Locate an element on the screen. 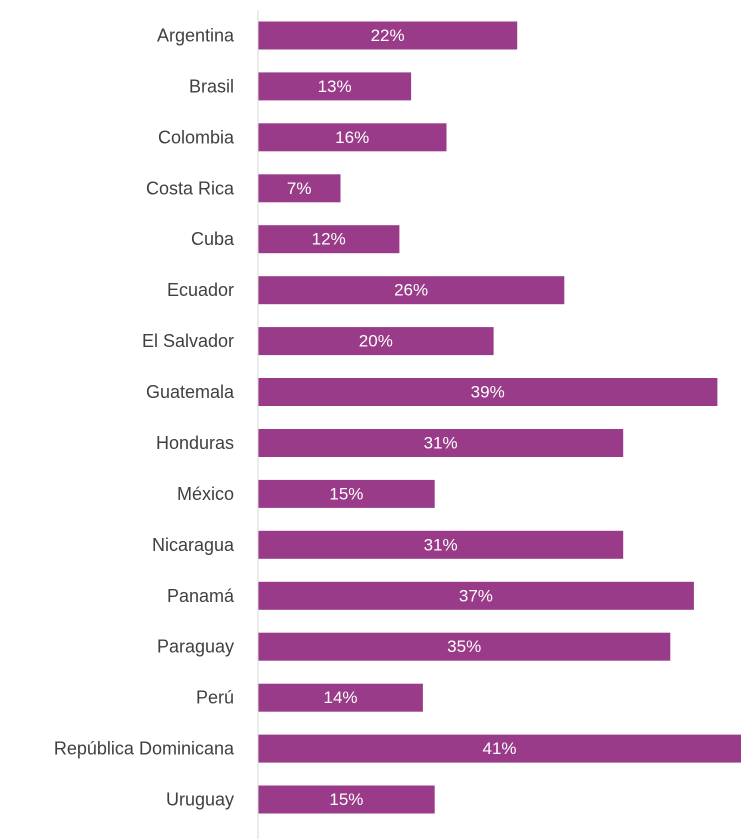  data-label: 20% is located at coordinates (376, 341).